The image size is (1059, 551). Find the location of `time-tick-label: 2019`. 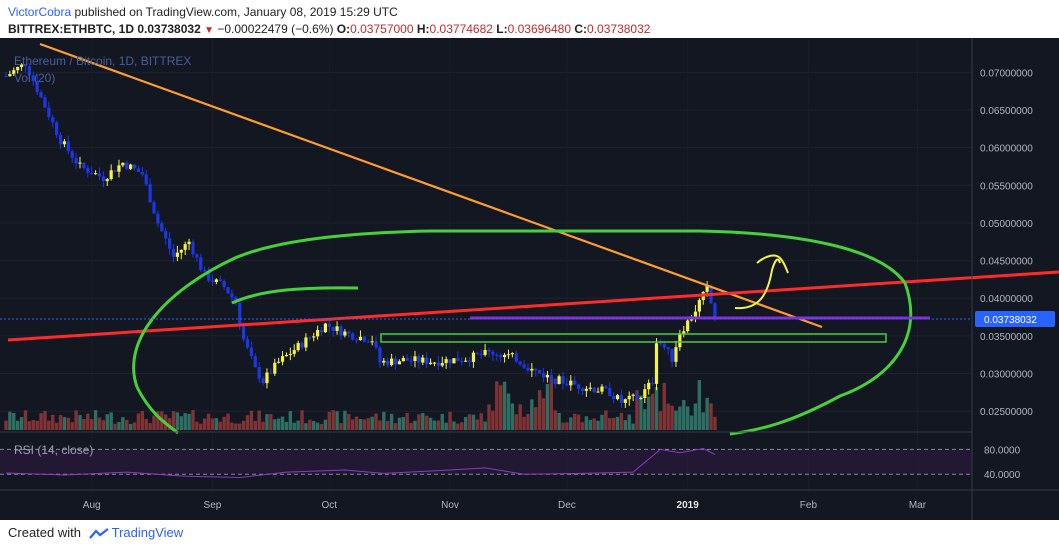

time-tick-label: 2019 is located at coordinates (688, 505).